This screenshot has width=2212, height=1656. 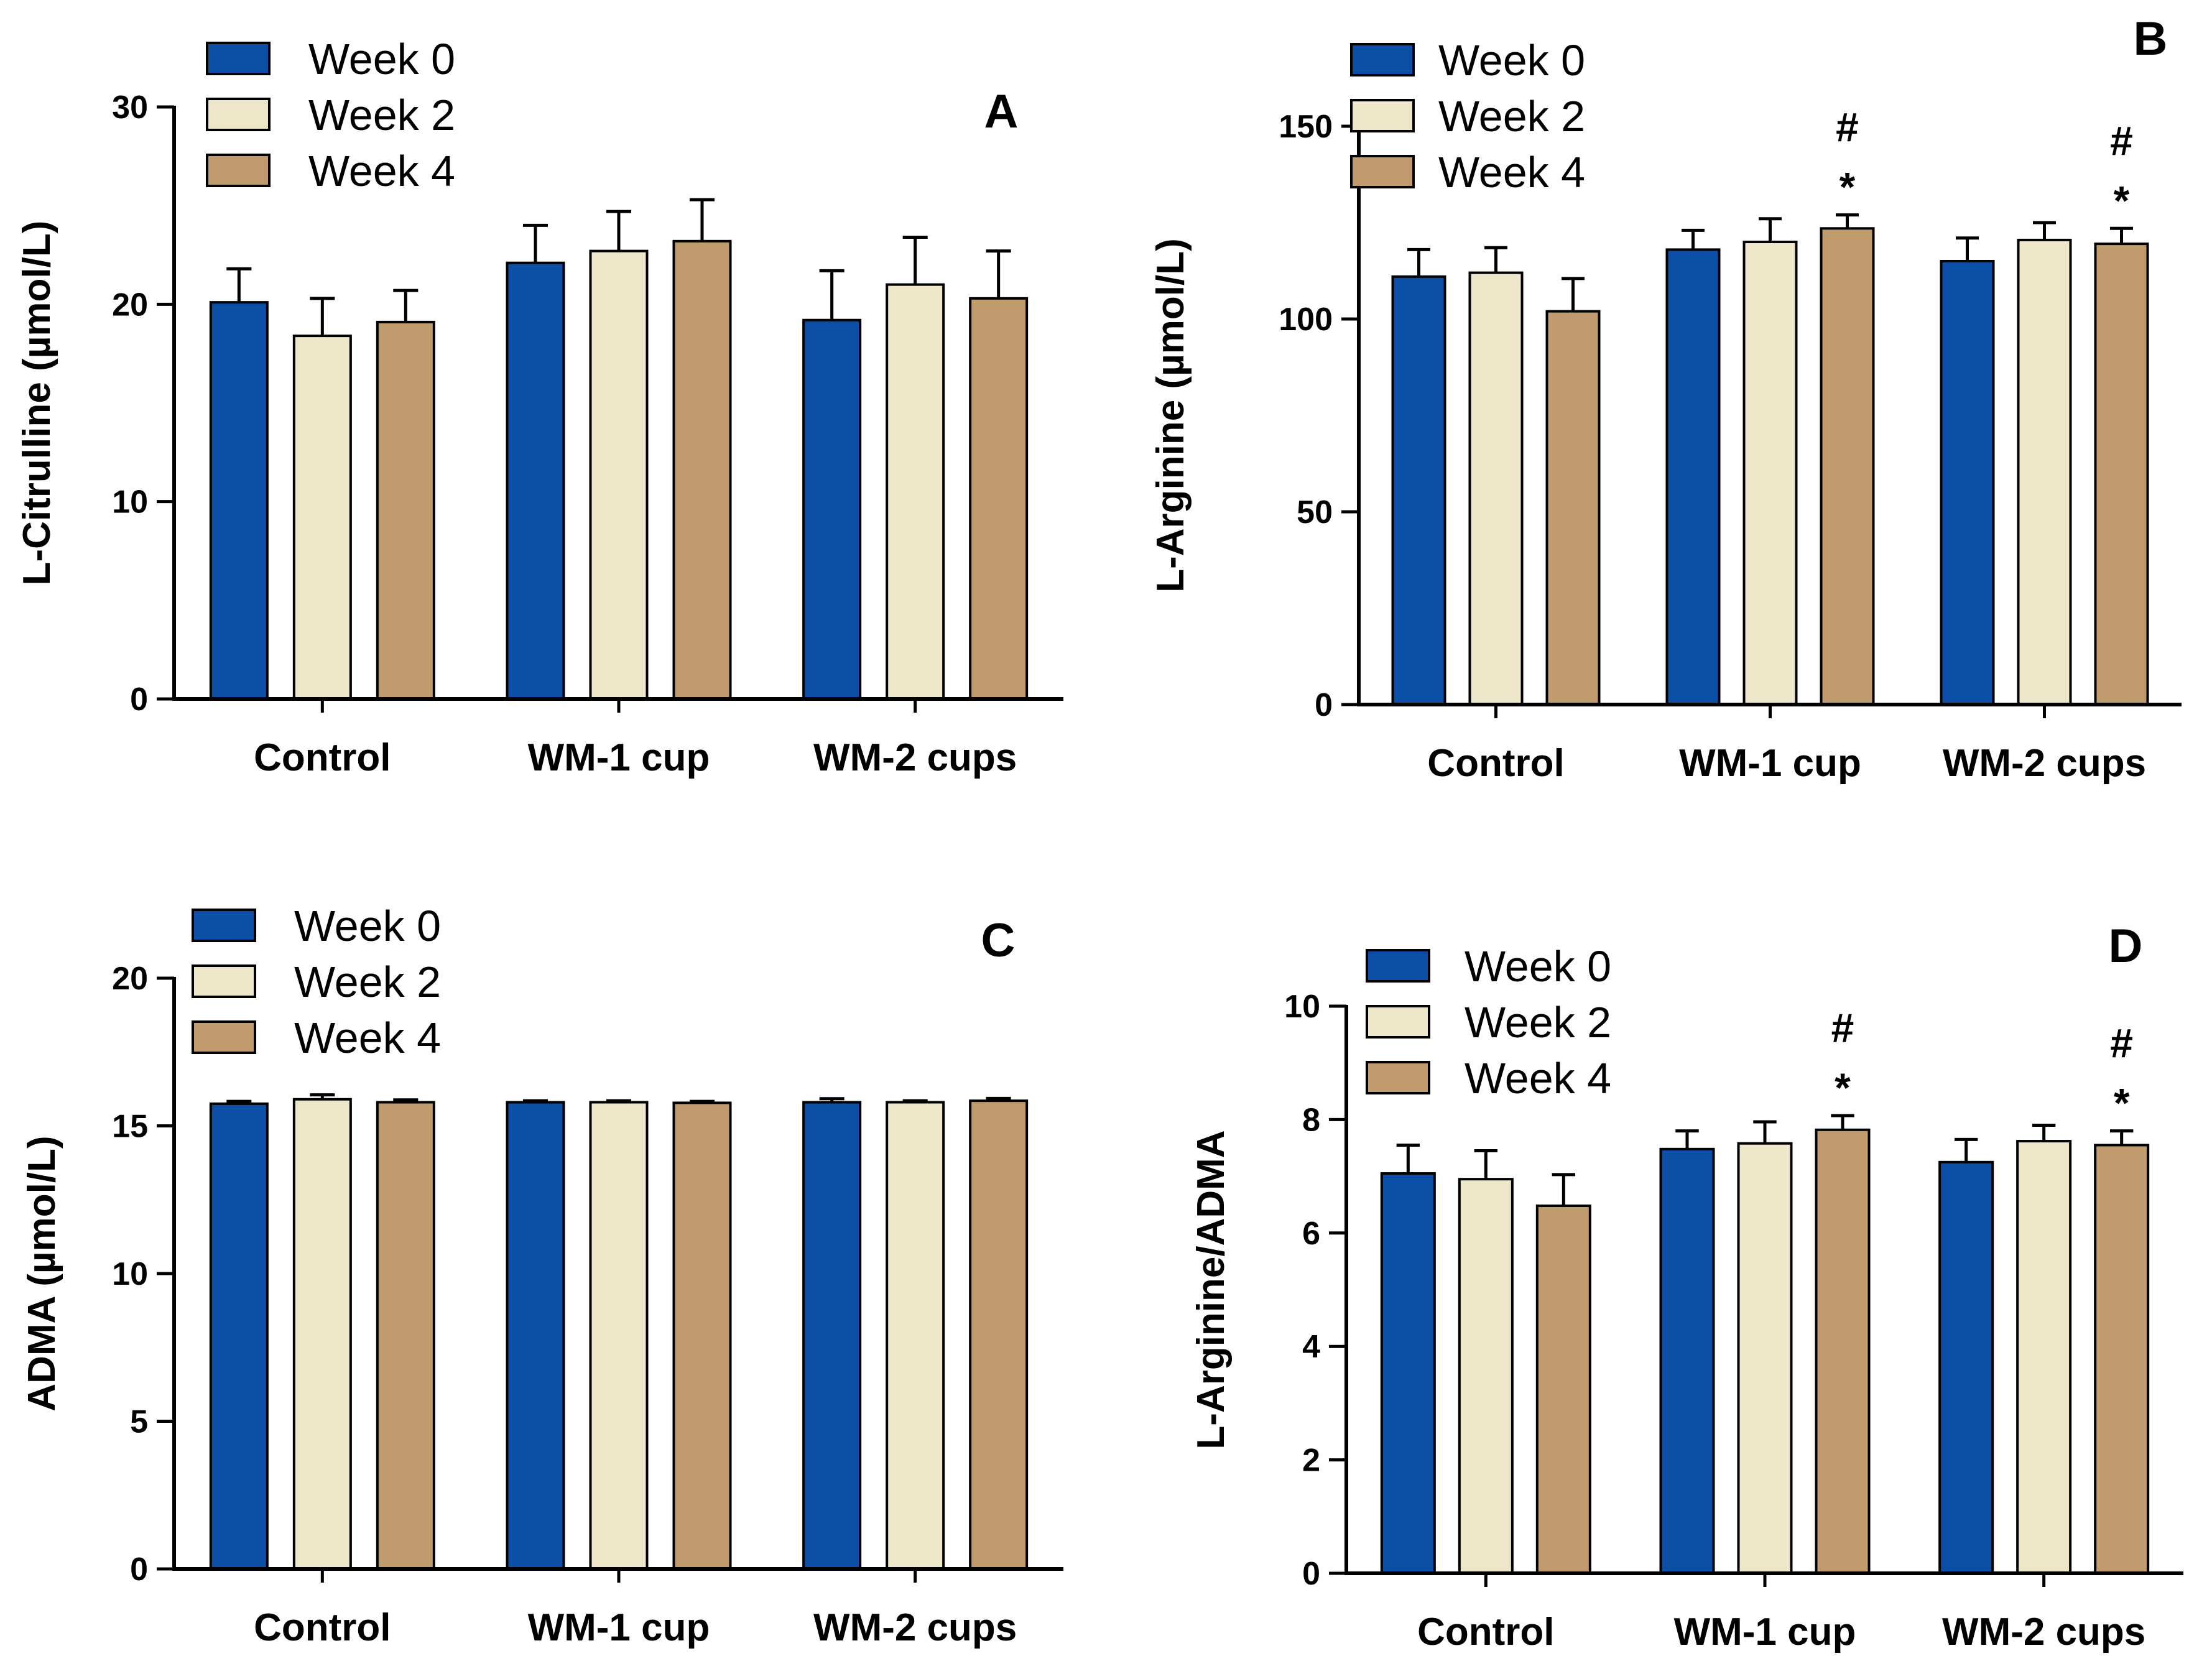 I want to click on category-label-a-wm-1-cup: WM-1 cup, so click(x=619, y=757).